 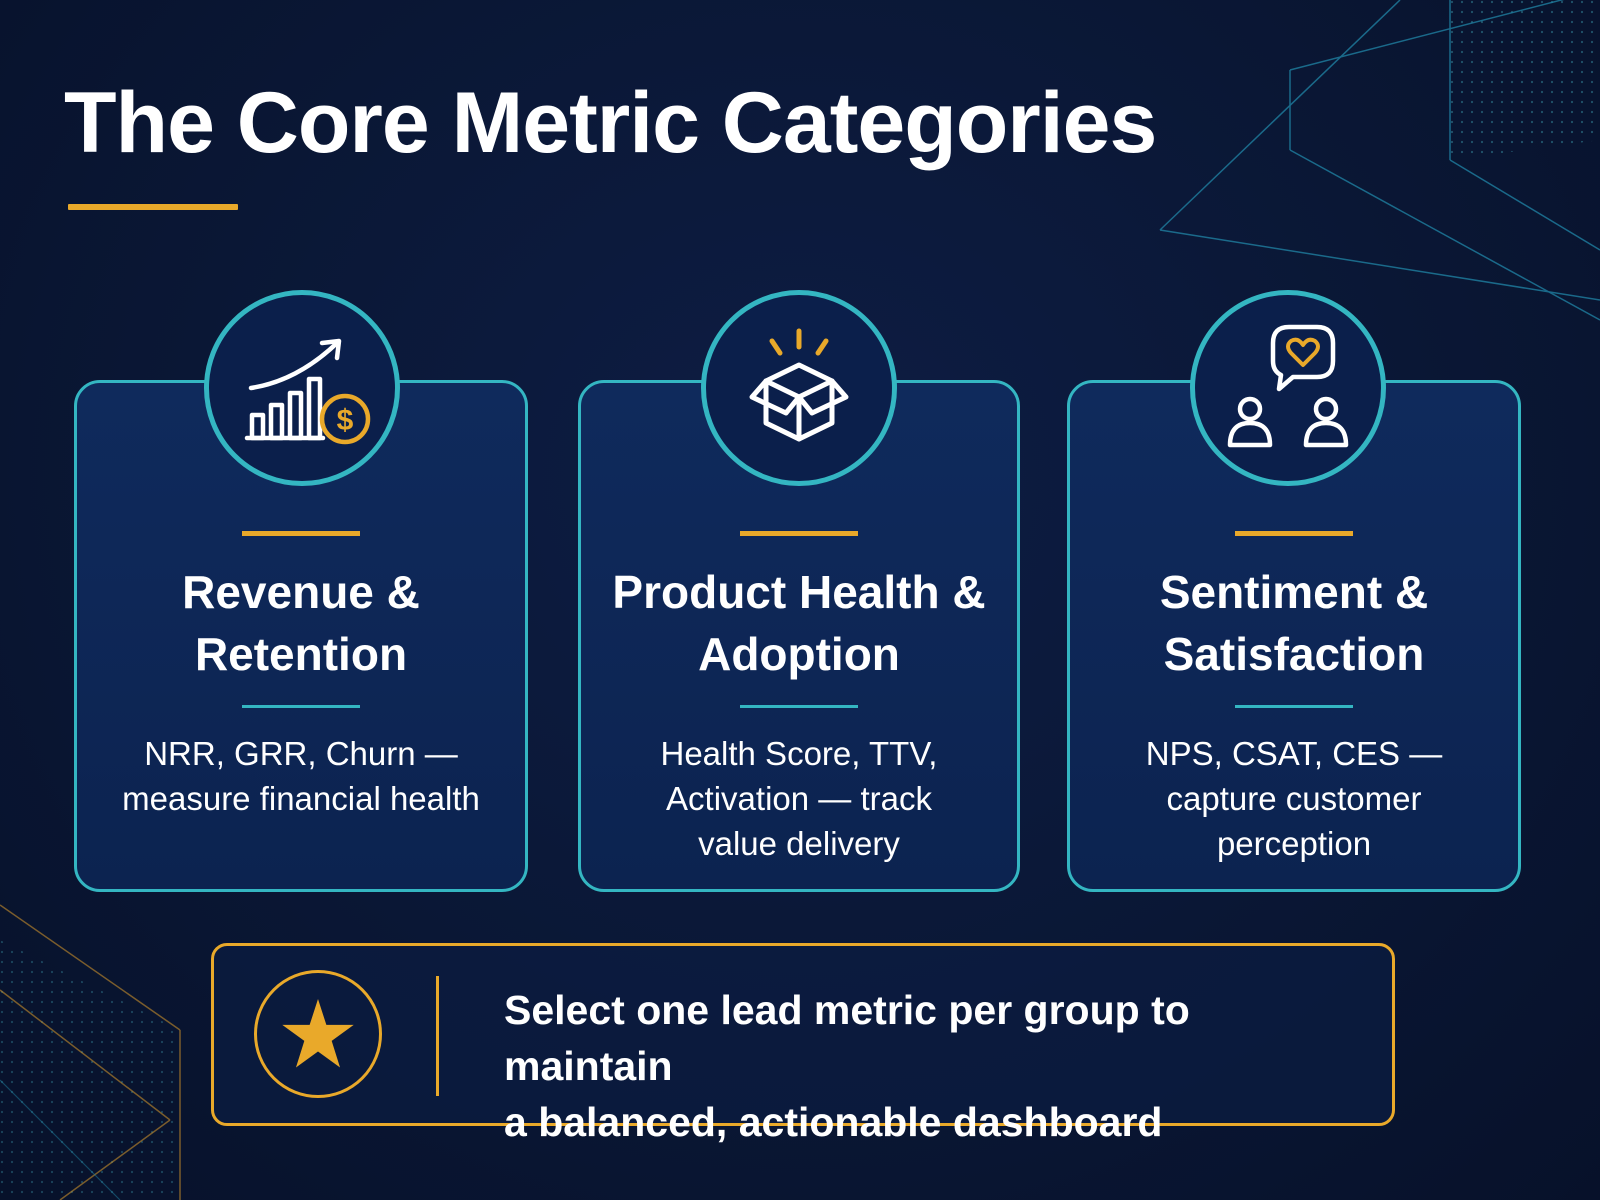 What do you see at coordinates (799, 623) in the screenshot?
I see `card-title: Product Health & Adoption` at bounding box center [799, 623].